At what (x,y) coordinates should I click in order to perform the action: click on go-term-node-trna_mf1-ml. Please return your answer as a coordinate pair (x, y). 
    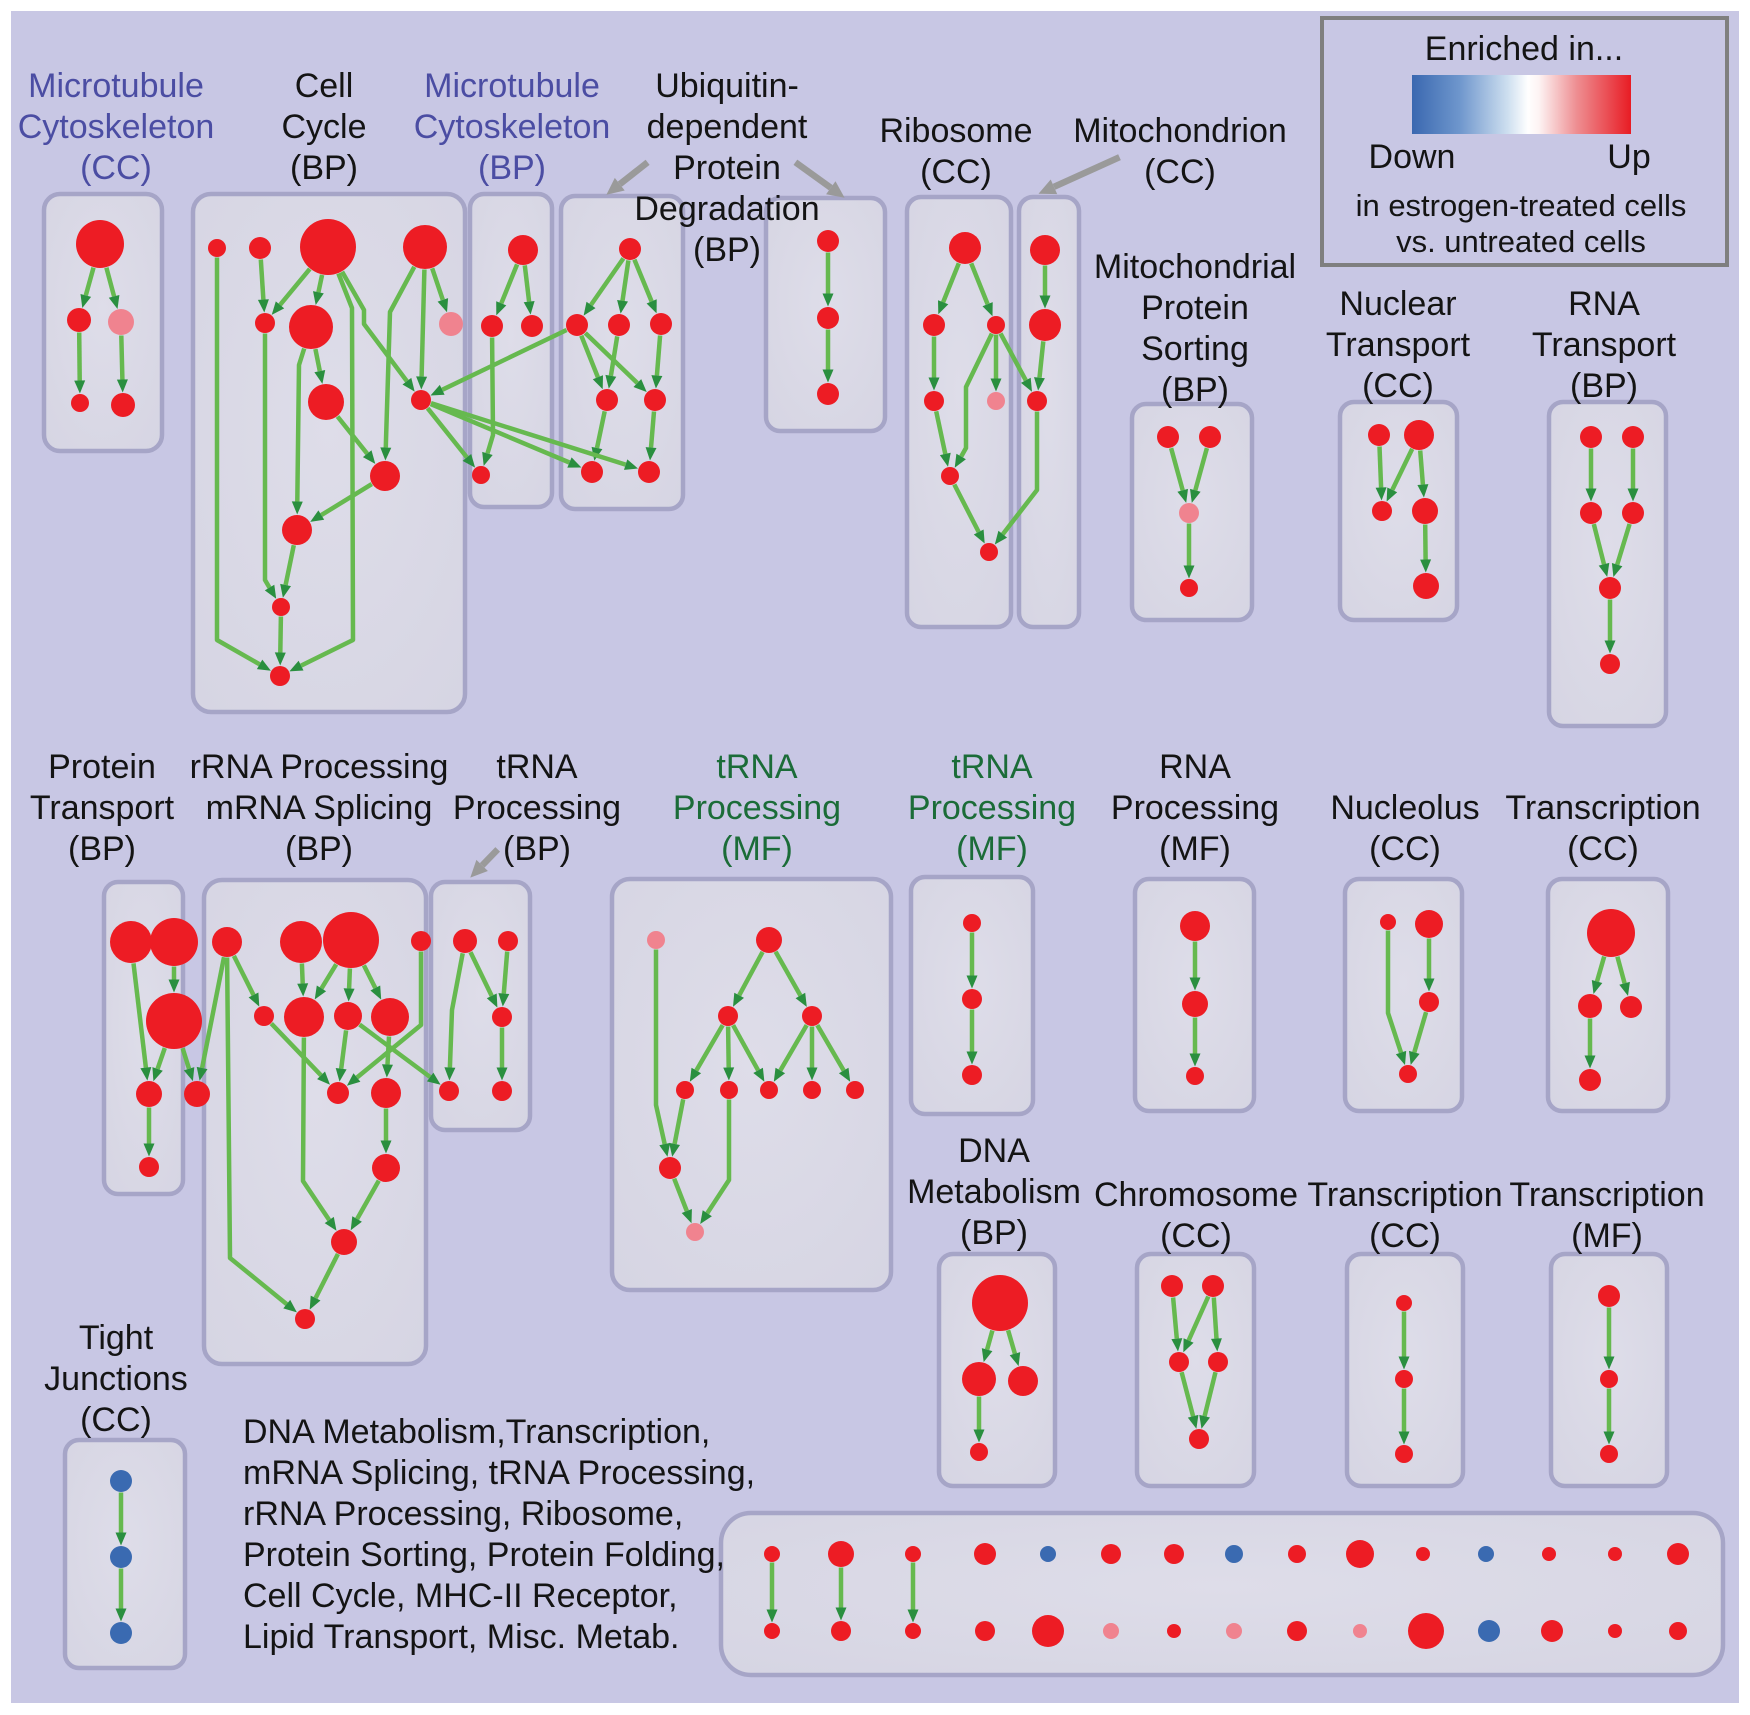
    Looking at the image, I should click on (728, 1016).